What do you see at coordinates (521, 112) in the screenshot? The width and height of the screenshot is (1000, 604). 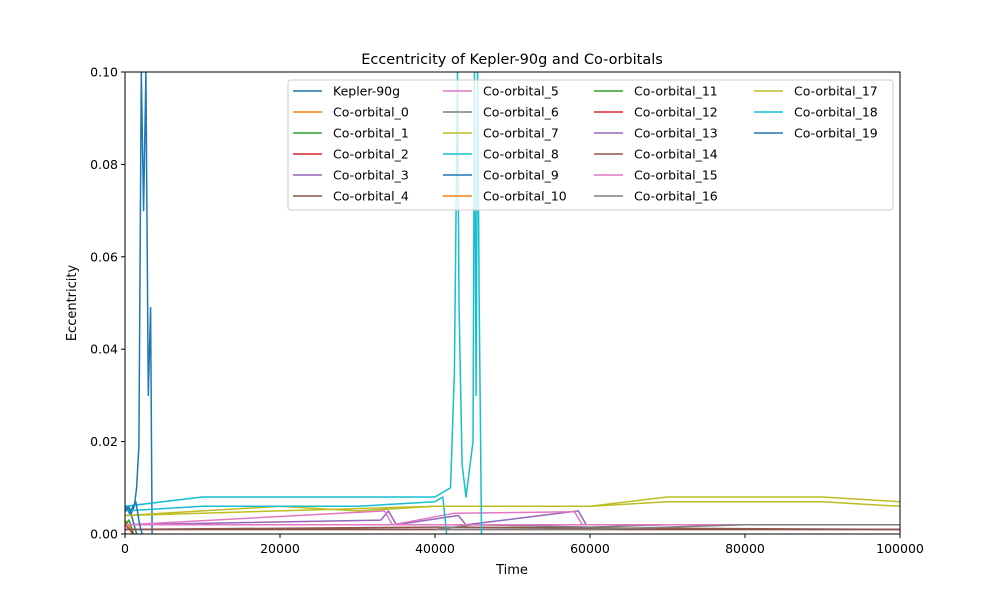 I see `legend-label: Co-orbital_6` at bounding box center [521, 112].